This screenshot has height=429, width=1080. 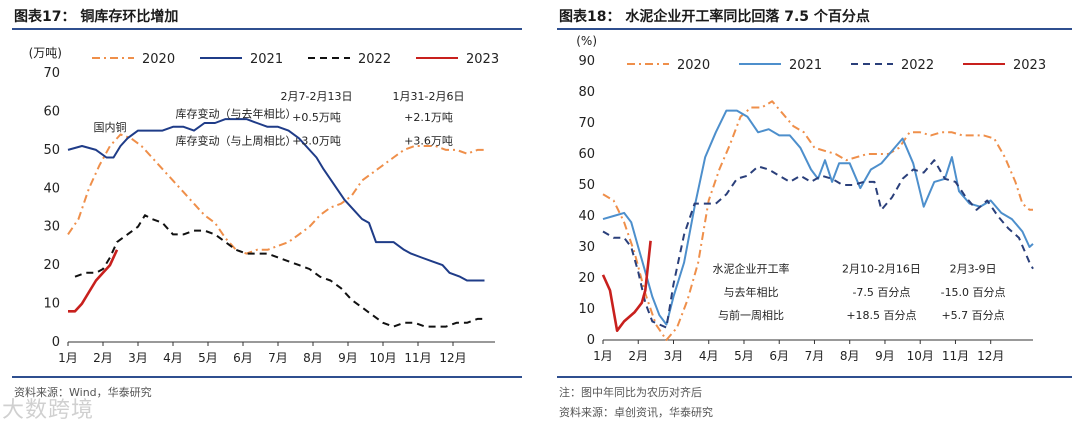 What do you see at coordinates (267, 29) in the screenshot?
I see `left-title-rule` at bounding box center [267, 29].